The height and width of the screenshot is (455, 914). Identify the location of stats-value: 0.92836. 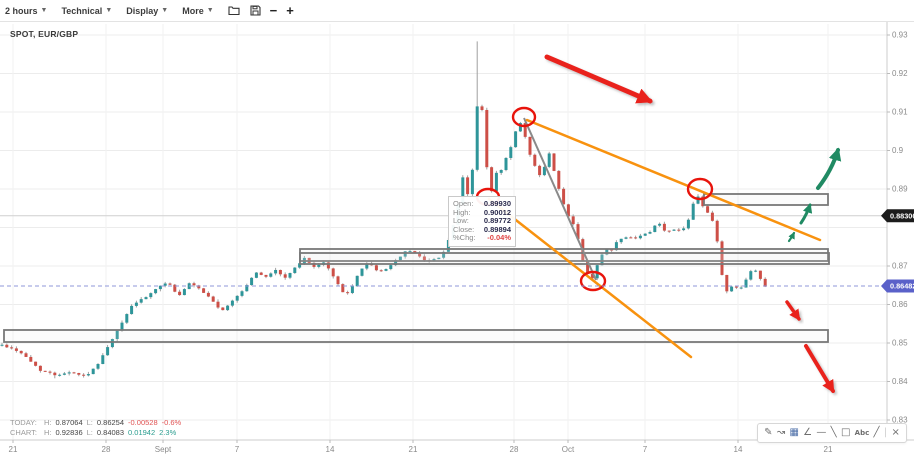
(69, 432).